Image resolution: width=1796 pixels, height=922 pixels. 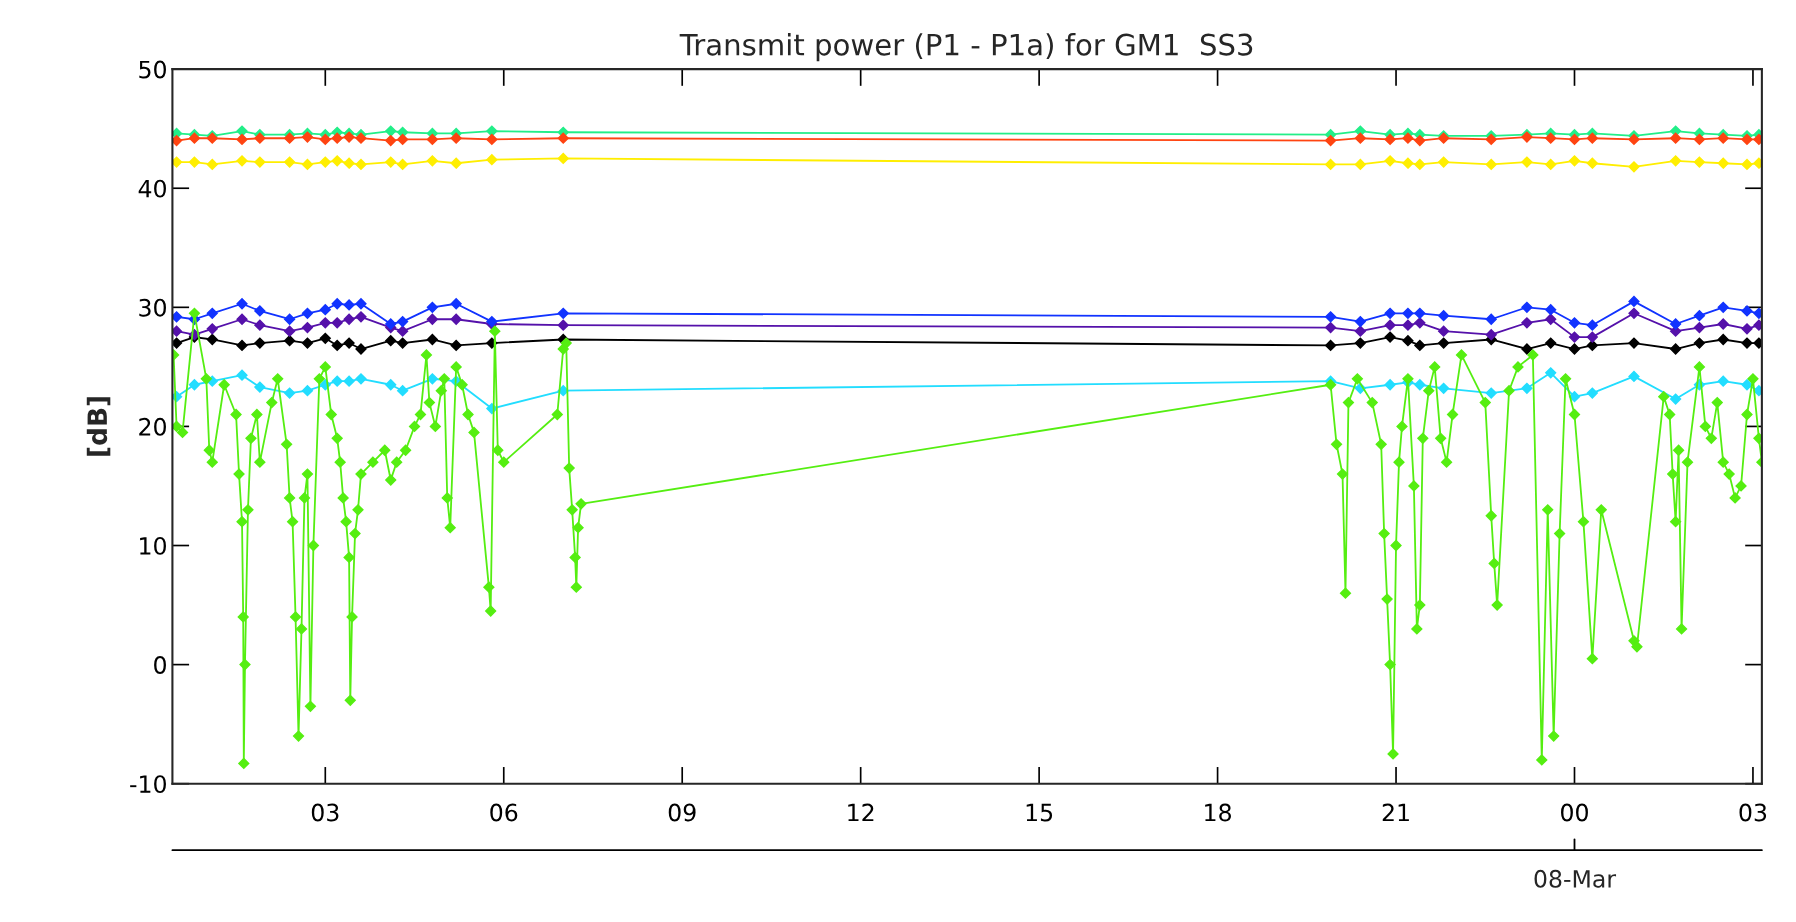 What do you see at coordinates (1575, 878) in the screenshot?
I see `annotation: 08-Mar` at bounding box center [1575, 878].